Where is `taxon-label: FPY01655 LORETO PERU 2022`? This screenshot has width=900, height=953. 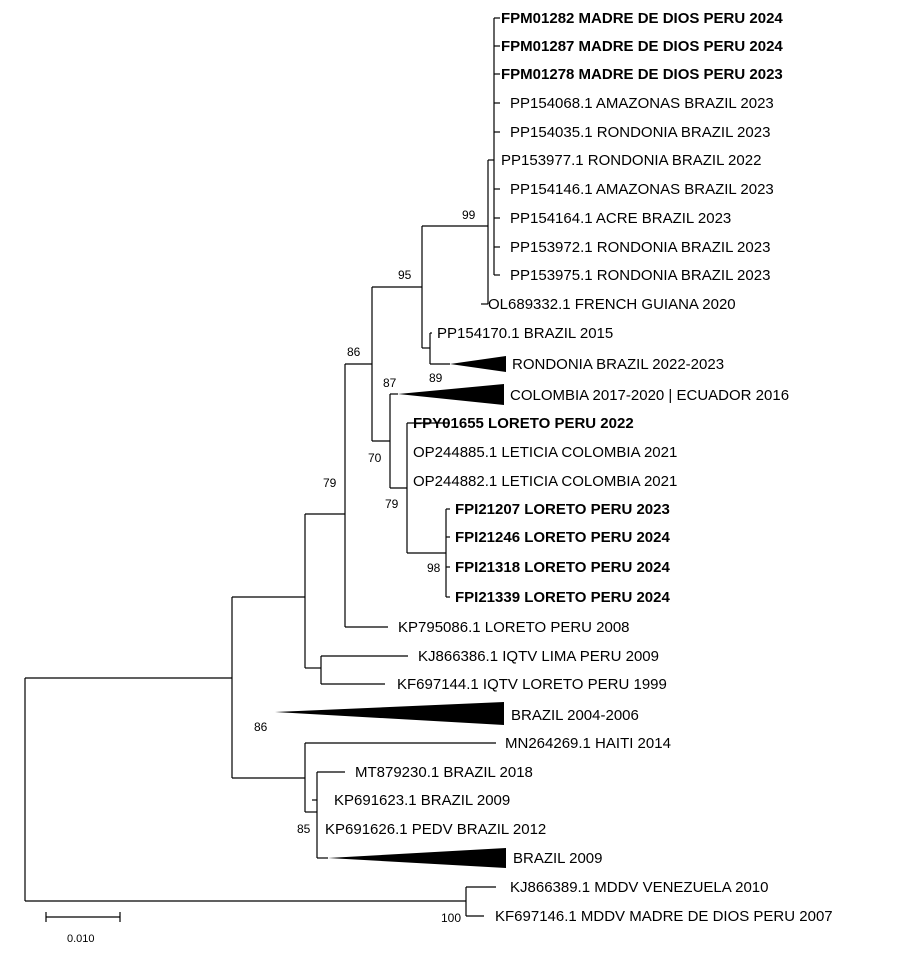
taxon-label: FPY01655 LORETO PERU 2022 is located at coordinates (523, 423).